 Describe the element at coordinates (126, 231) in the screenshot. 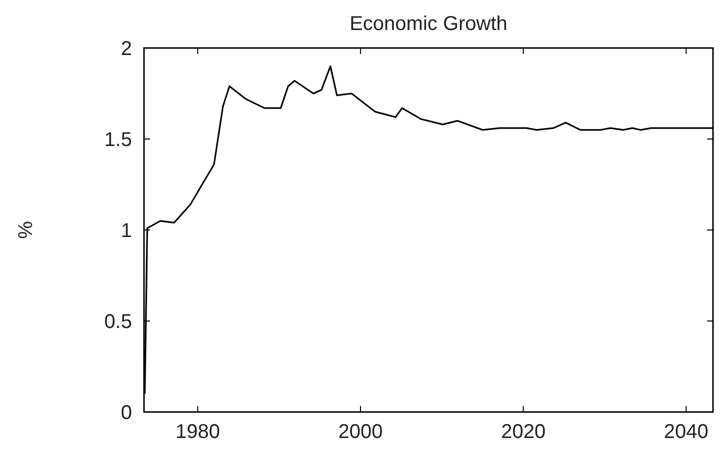

I see `y-tick-label: 1` at that location.